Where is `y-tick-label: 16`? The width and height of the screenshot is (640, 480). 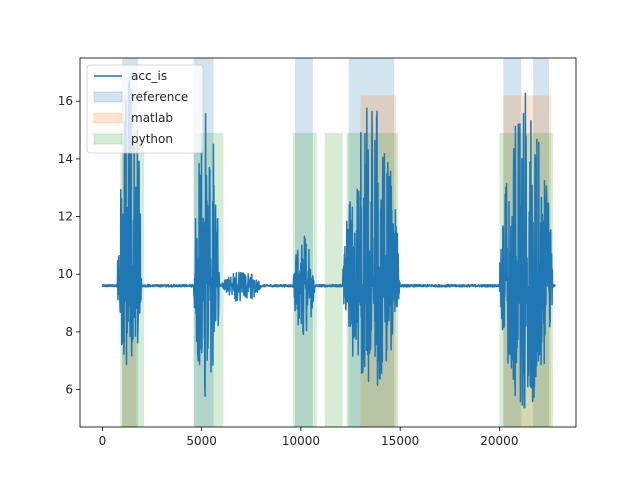
y-tick-label: 16 is located at coordinates (65, 101).